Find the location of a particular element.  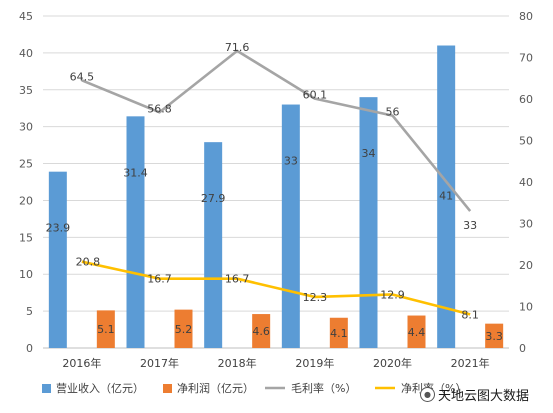

x-tick-label: 2018年 is located at coordinates (237, 363).